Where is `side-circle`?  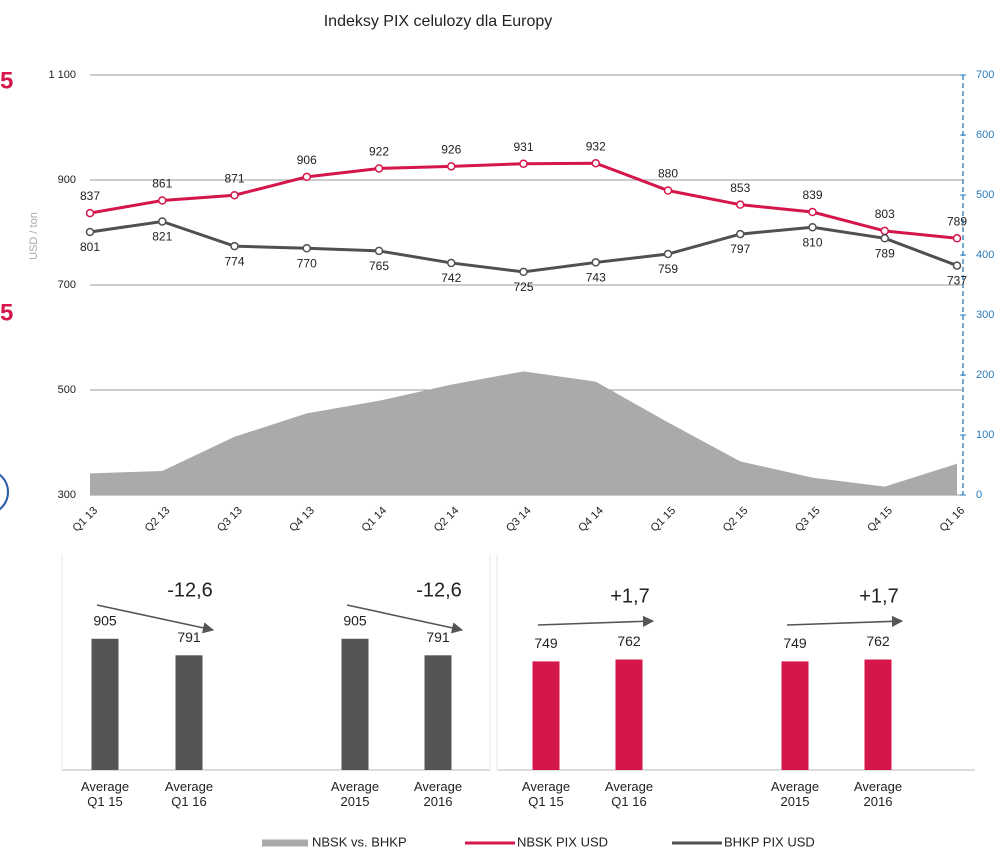
side-circle is located at coordinates (4, 492).